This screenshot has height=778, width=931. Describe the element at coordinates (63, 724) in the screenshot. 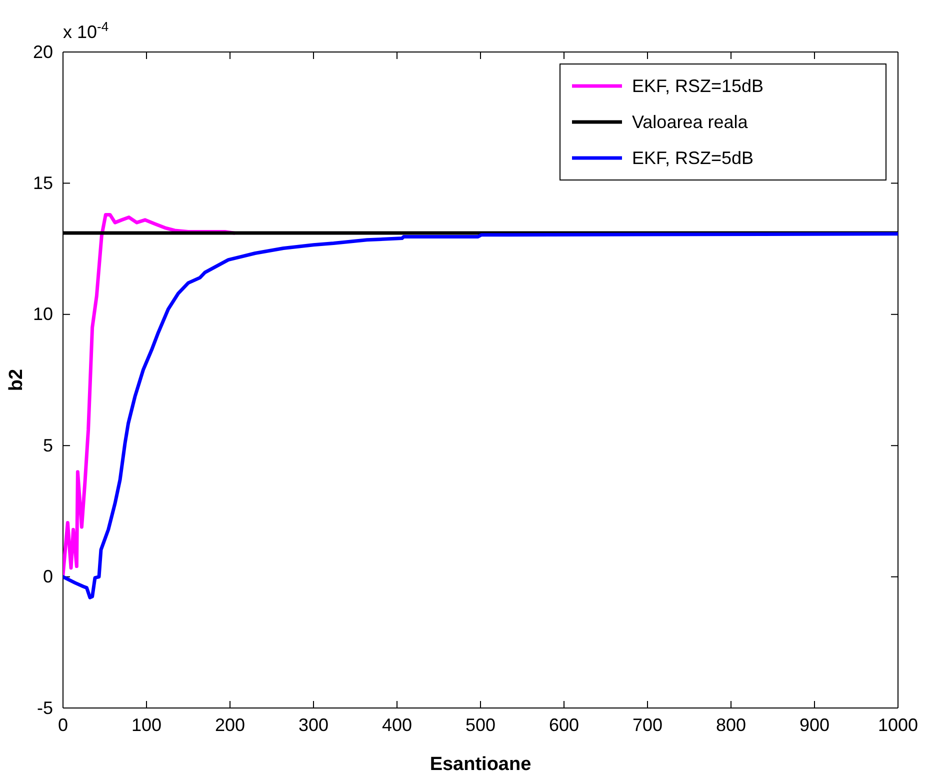

I see `x-tick-label: 0` at that location.